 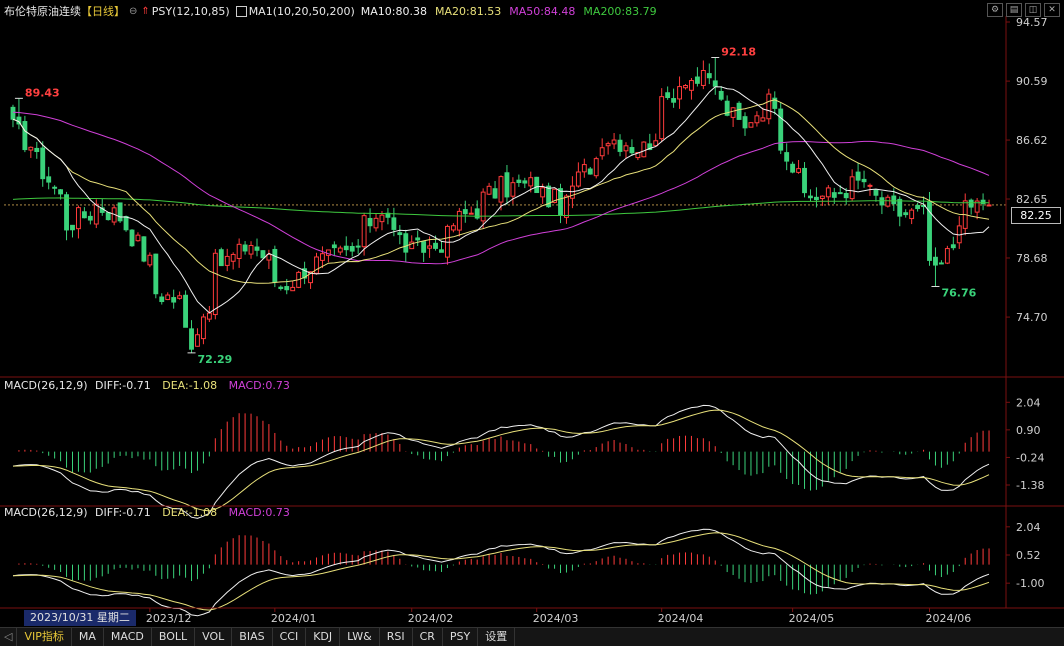 What do you see at coordinates (1052, 10) in the screenshot?
I see `panel-close-icon: ✕` at bounding box center [1052, 10].